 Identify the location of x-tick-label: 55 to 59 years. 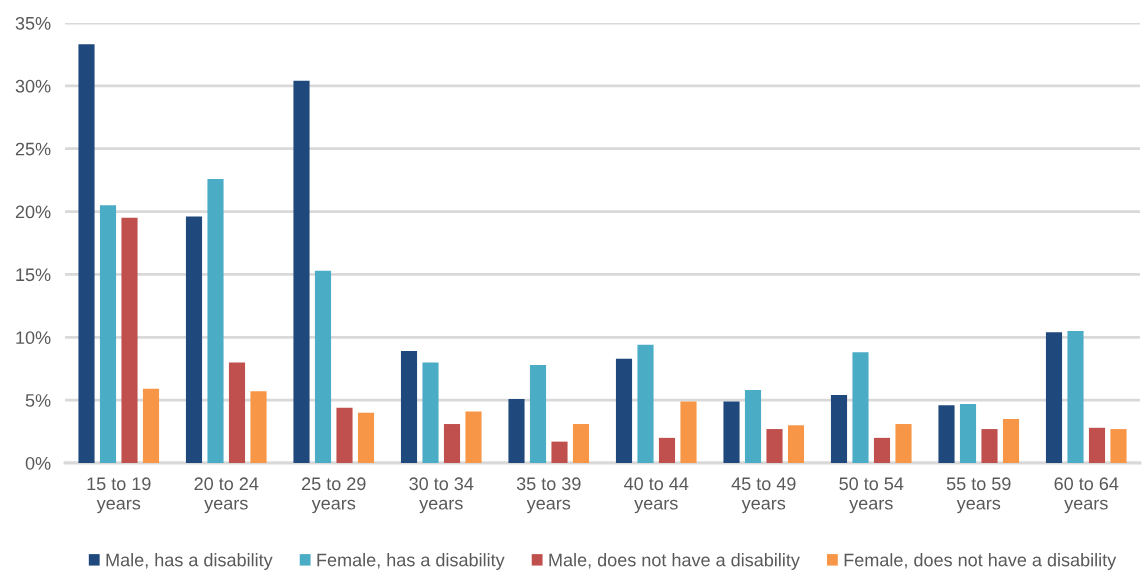
(978, 495).